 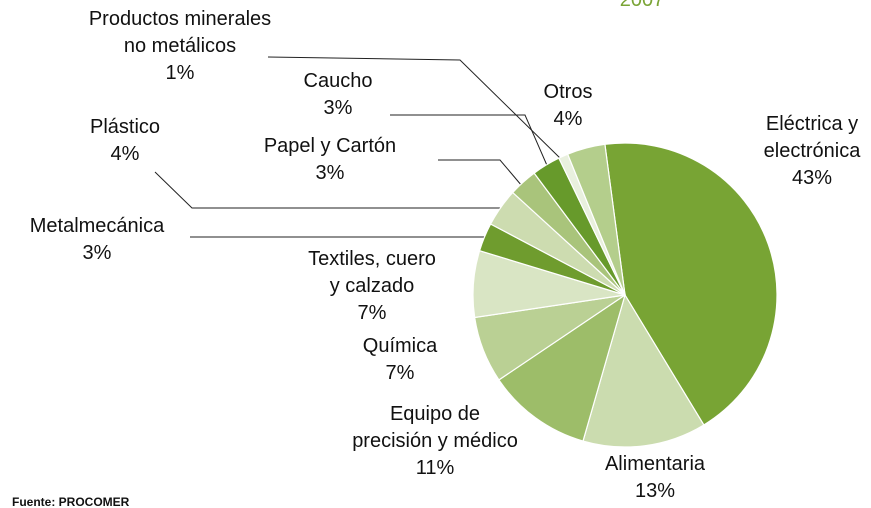 I want to click on slice-label: Caucho, so click(x=338, y=81).